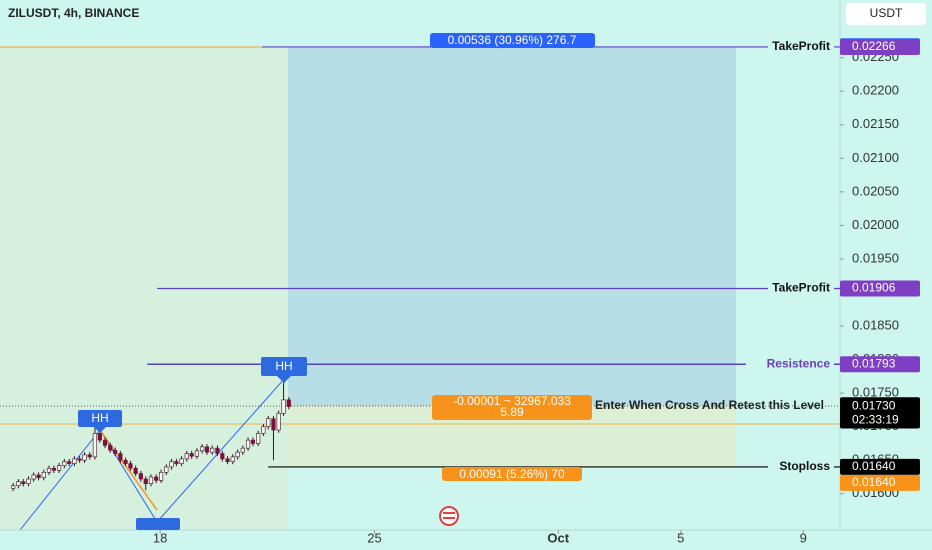 The height and width of the screenshot is (550, 932). What do you see at coordinates (558, 537) in the screenshot?
I see `x-tick-label: Oct` at bounding box center [558, 537].